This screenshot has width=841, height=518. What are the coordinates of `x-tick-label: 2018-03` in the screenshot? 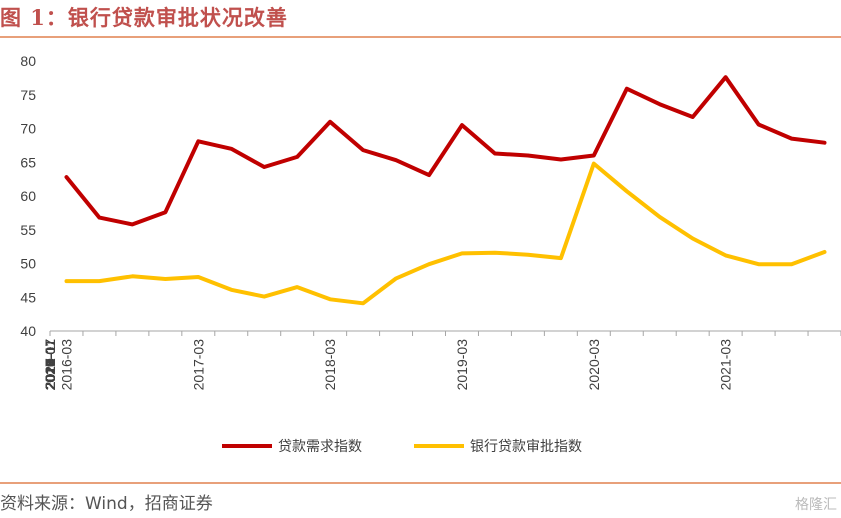 It's located at (330, 365).